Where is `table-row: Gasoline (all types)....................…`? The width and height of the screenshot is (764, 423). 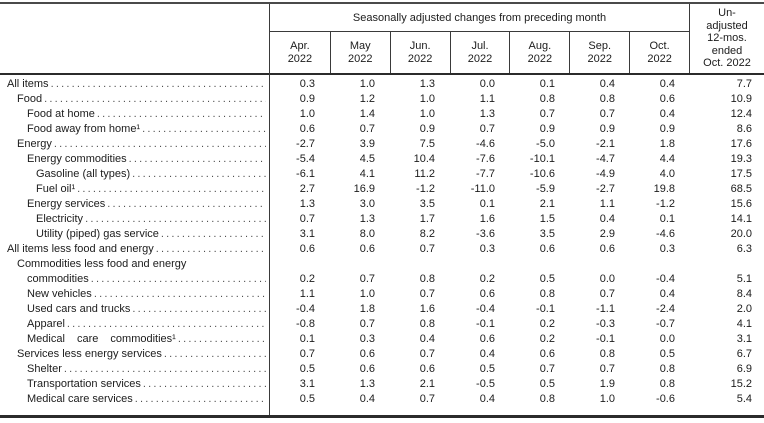 table-row: Gasoline (all types)....................… is located at coordinates (382, 174).